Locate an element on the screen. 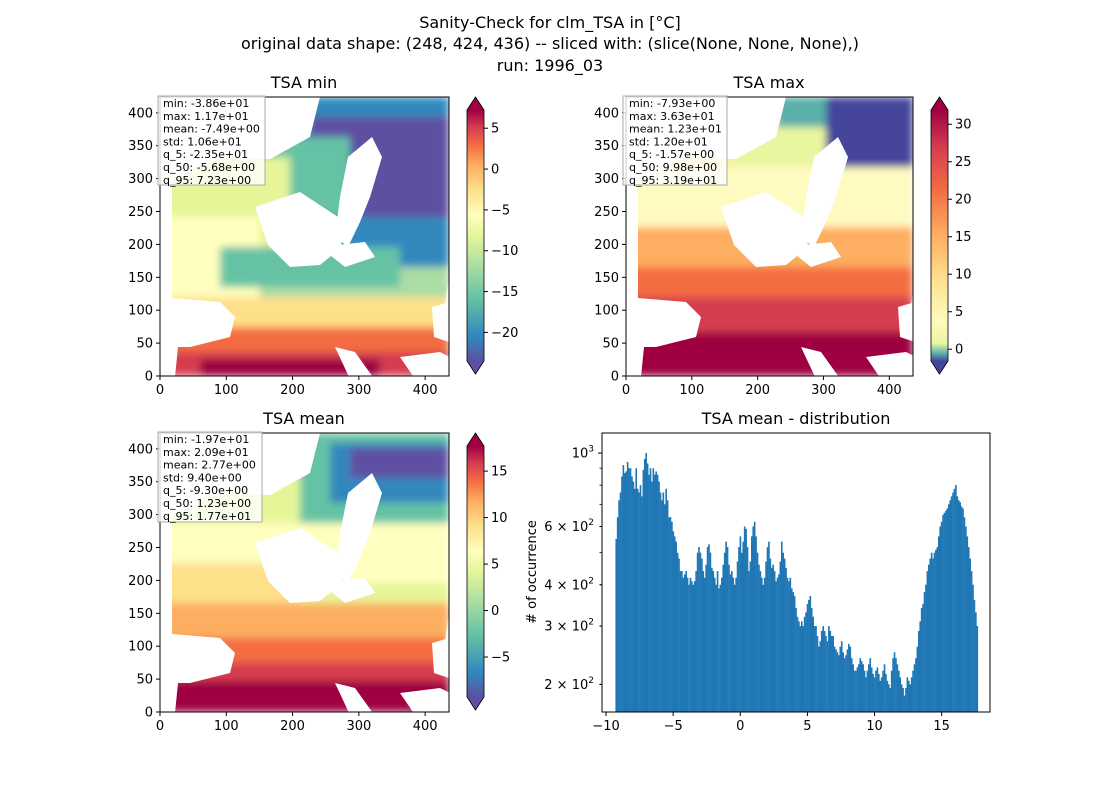  x-tick-label-min: 0 is located at coordinates (160, 390).